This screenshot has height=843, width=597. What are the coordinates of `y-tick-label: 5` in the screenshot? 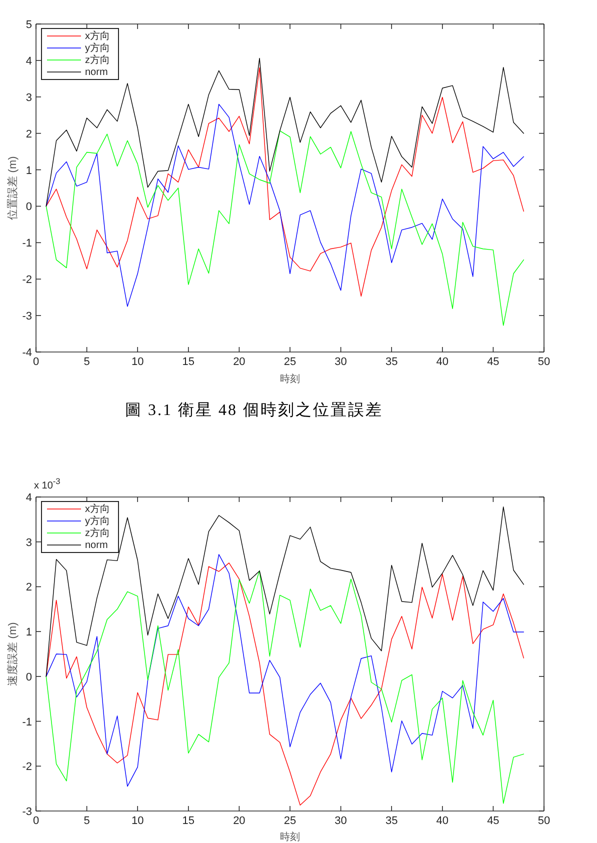 It's located at (29, 25).